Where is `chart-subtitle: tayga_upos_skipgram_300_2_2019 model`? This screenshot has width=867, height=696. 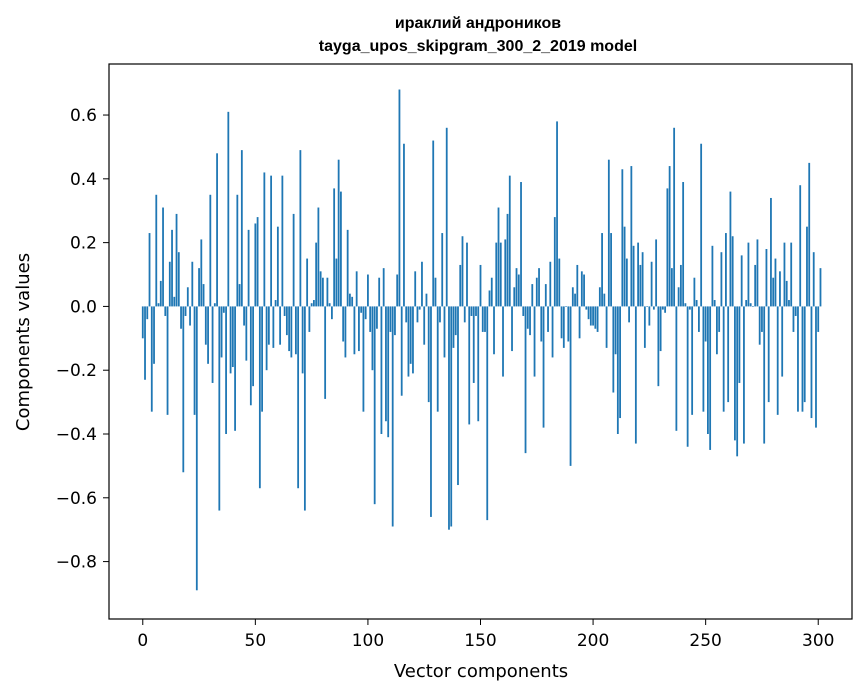 chart-subtitle: tayga_upos_skipgram_300_2_2019 model is located at coordinates (478, 46).